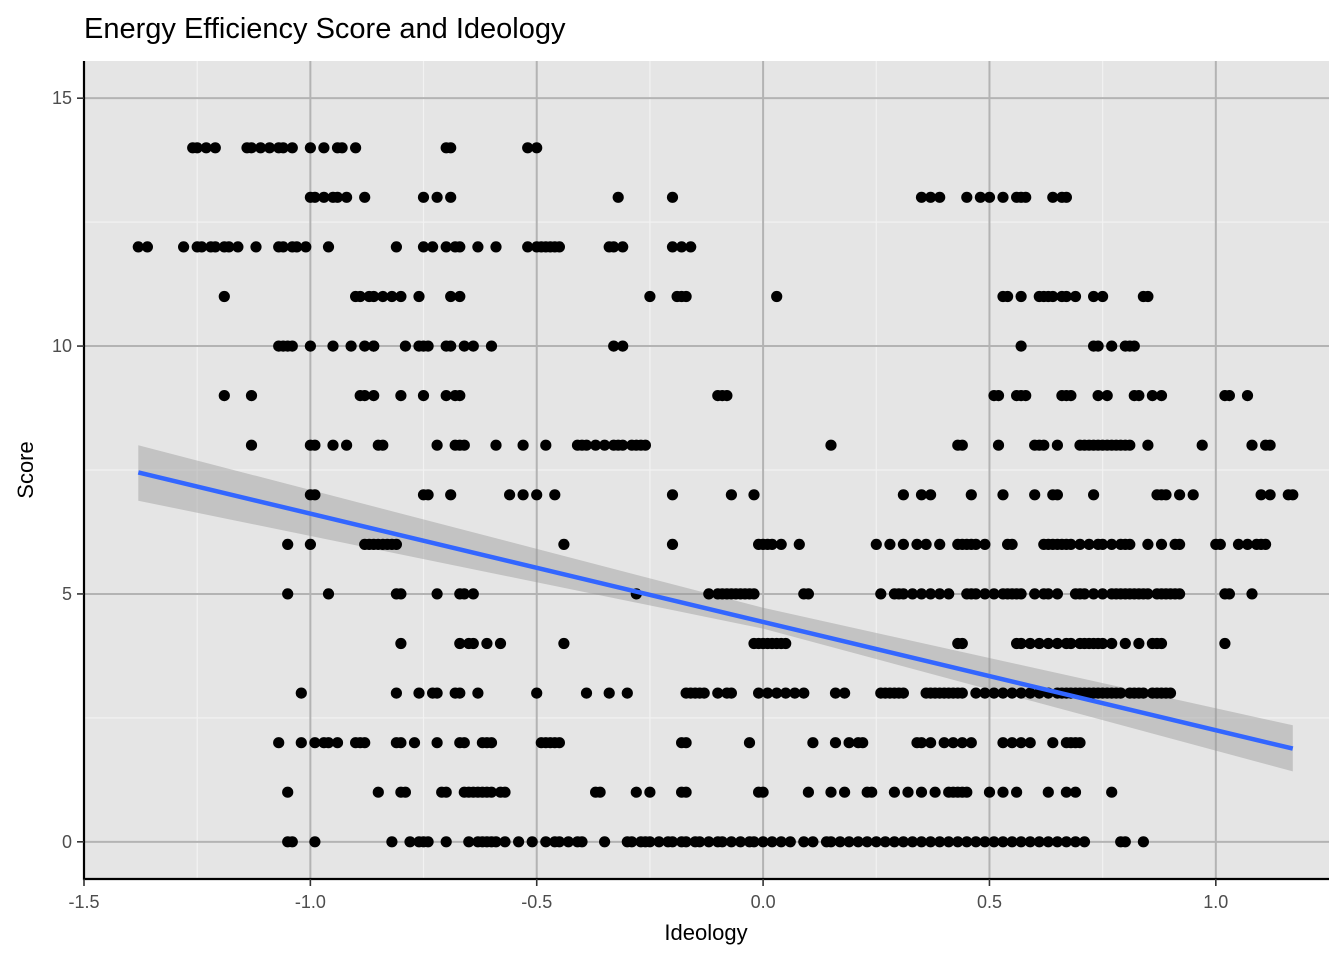  Describe the element at coordinates (62, 98) in the screenshot. I see `y-tick-label: 15` at that location.